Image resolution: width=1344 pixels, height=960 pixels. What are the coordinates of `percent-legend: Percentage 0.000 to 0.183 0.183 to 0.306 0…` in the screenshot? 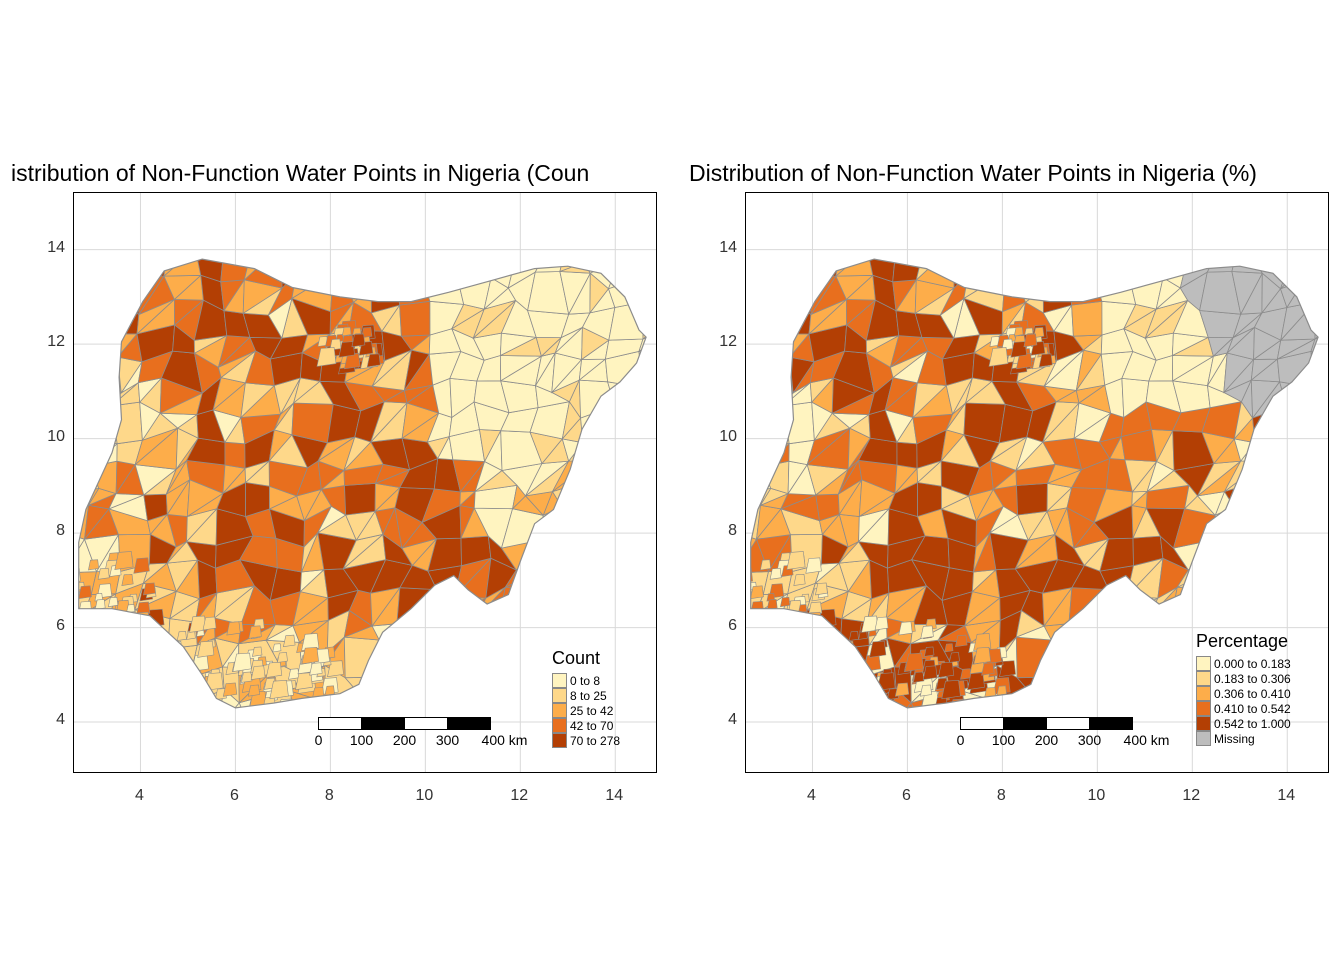 It's located at (1243, 688).